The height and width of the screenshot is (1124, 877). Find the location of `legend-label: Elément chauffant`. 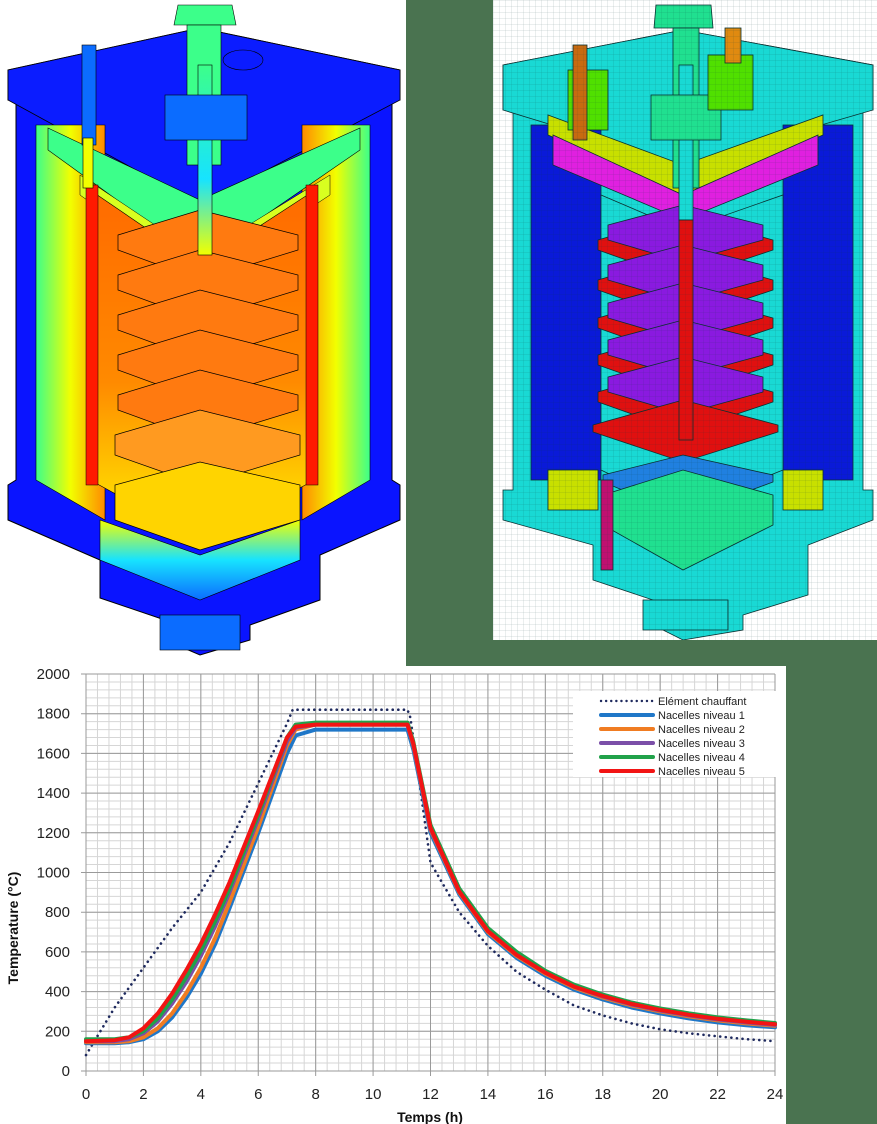

legend-label: Elément chauffant is located at coordinates (702, 702).